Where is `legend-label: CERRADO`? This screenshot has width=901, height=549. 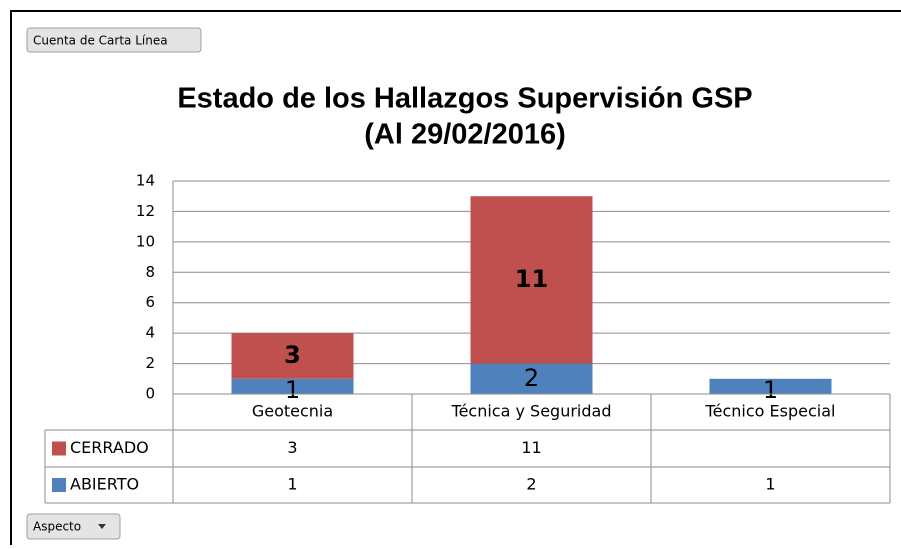
legend-label: CERRADO is located at coordinates (109, 447).